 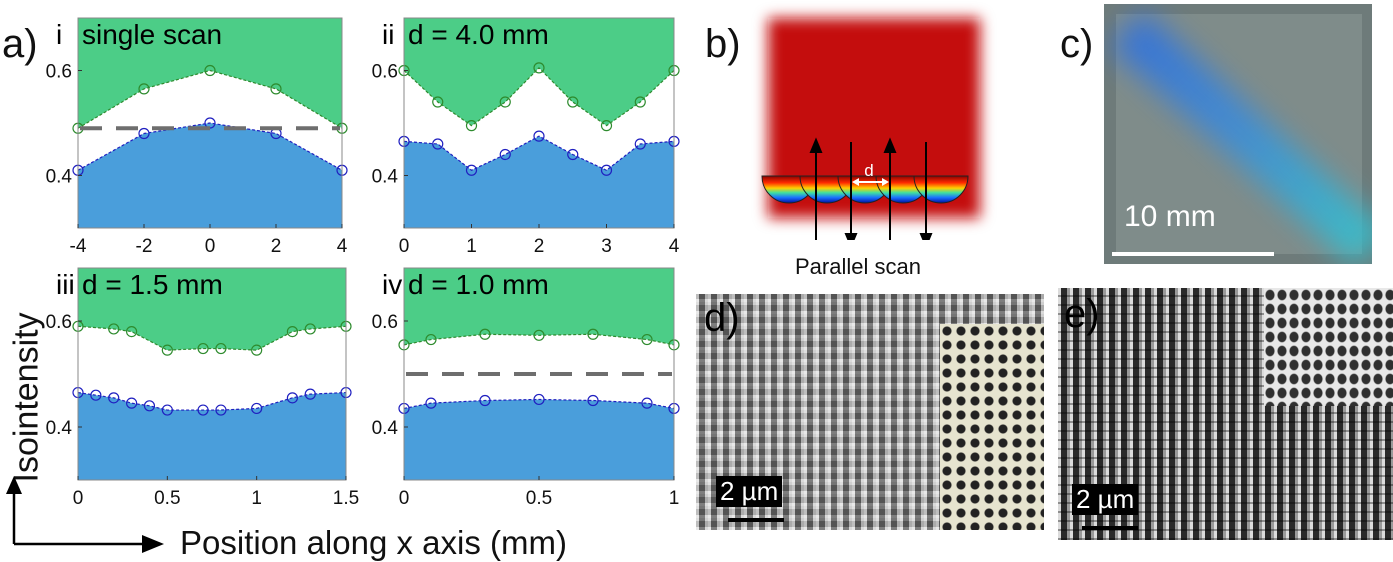 I want to click on x-tick-label: -2, so click(x=144, y=246).